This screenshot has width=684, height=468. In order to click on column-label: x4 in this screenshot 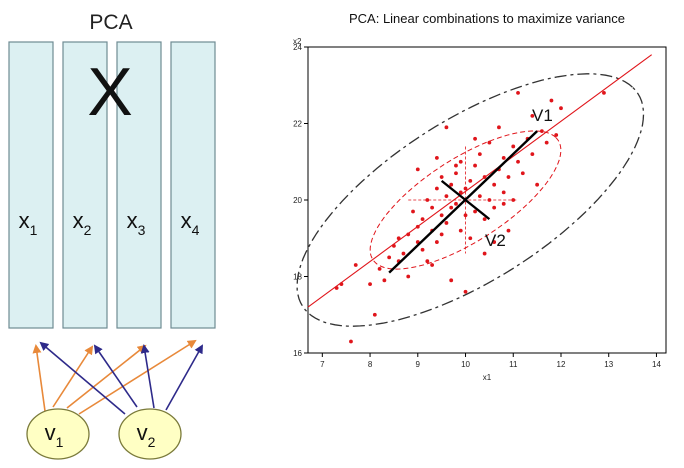, I will do `click(190, 223)`.